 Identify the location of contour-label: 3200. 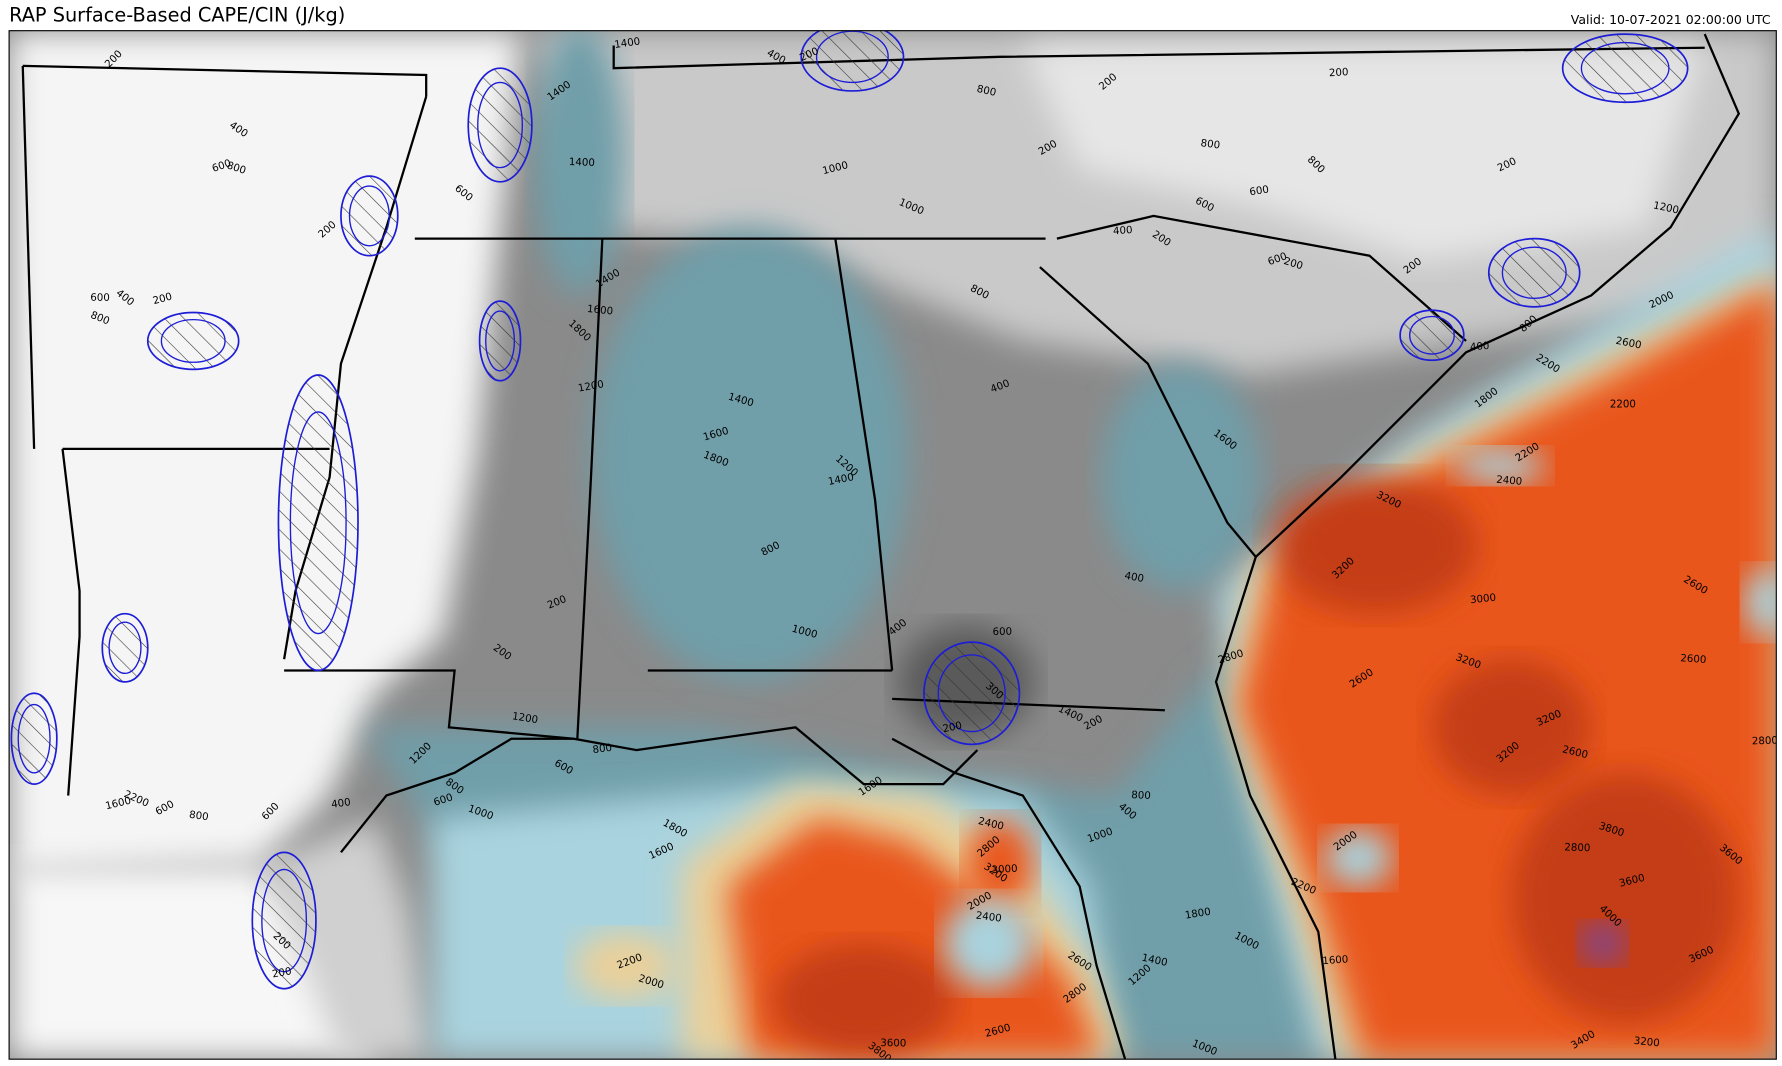
(1646, 1043).